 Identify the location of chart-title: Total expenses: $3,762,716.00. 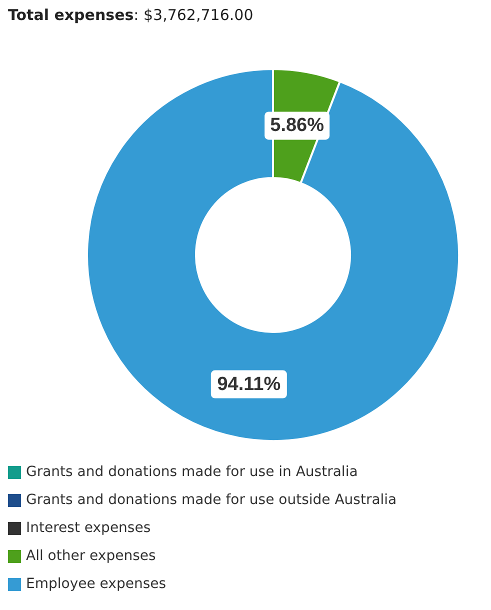
(131, 15).